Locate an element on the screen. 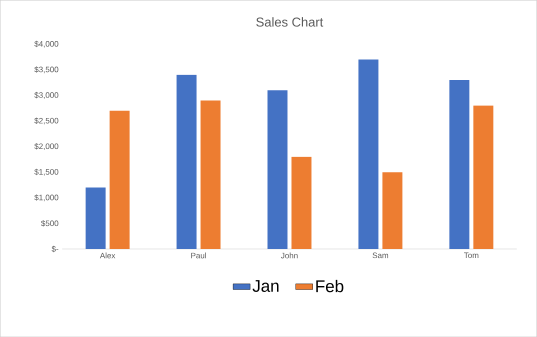 The width and height of the screenshot is (537, 337). legend-label: Feb is located at coordinates (330, 286).